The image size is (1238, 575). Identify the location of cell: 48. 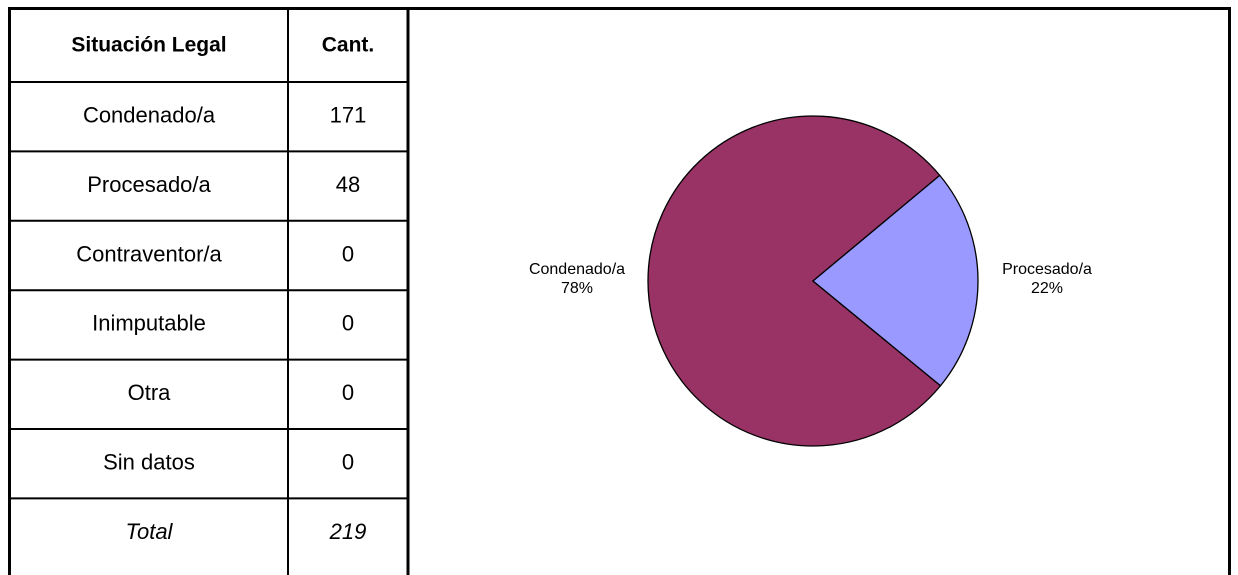
(348, 184).